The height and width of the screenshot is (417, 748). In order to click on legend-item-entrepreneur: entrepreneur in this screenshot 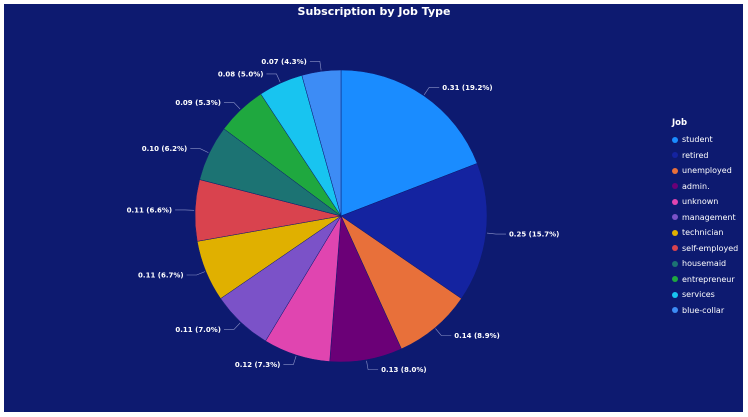, I will do `click(705, 280)`.